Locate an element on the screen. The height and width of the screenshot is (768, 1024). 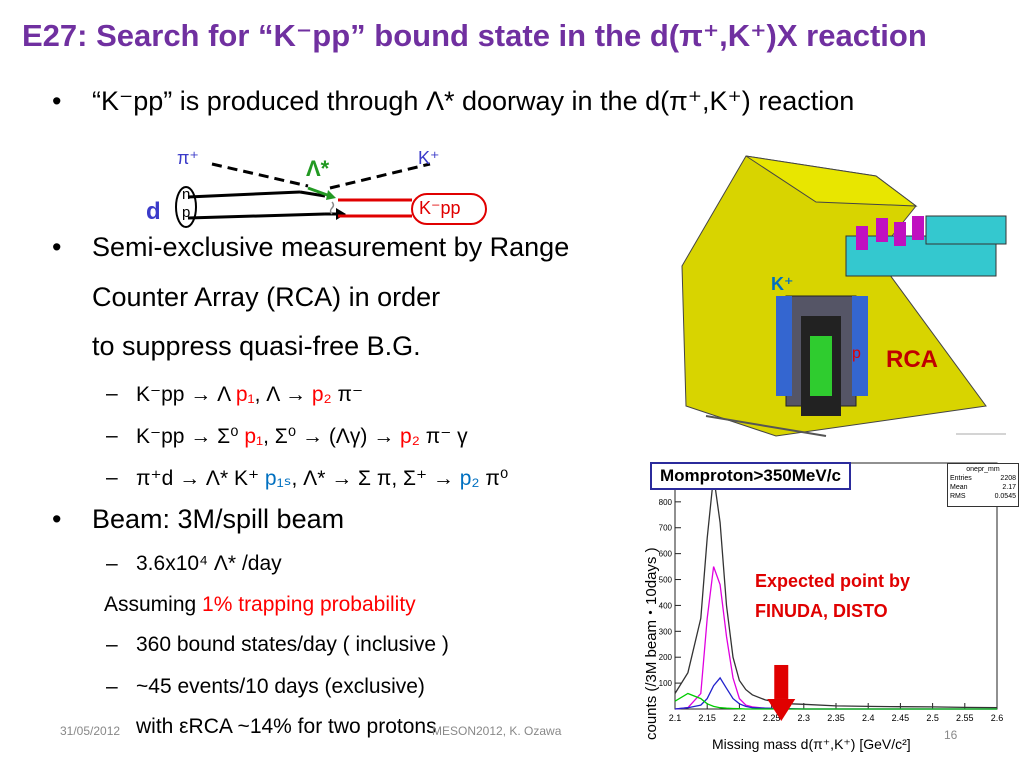
detector-k-plus-label: K⁺ is located at coordinates (782, 284).